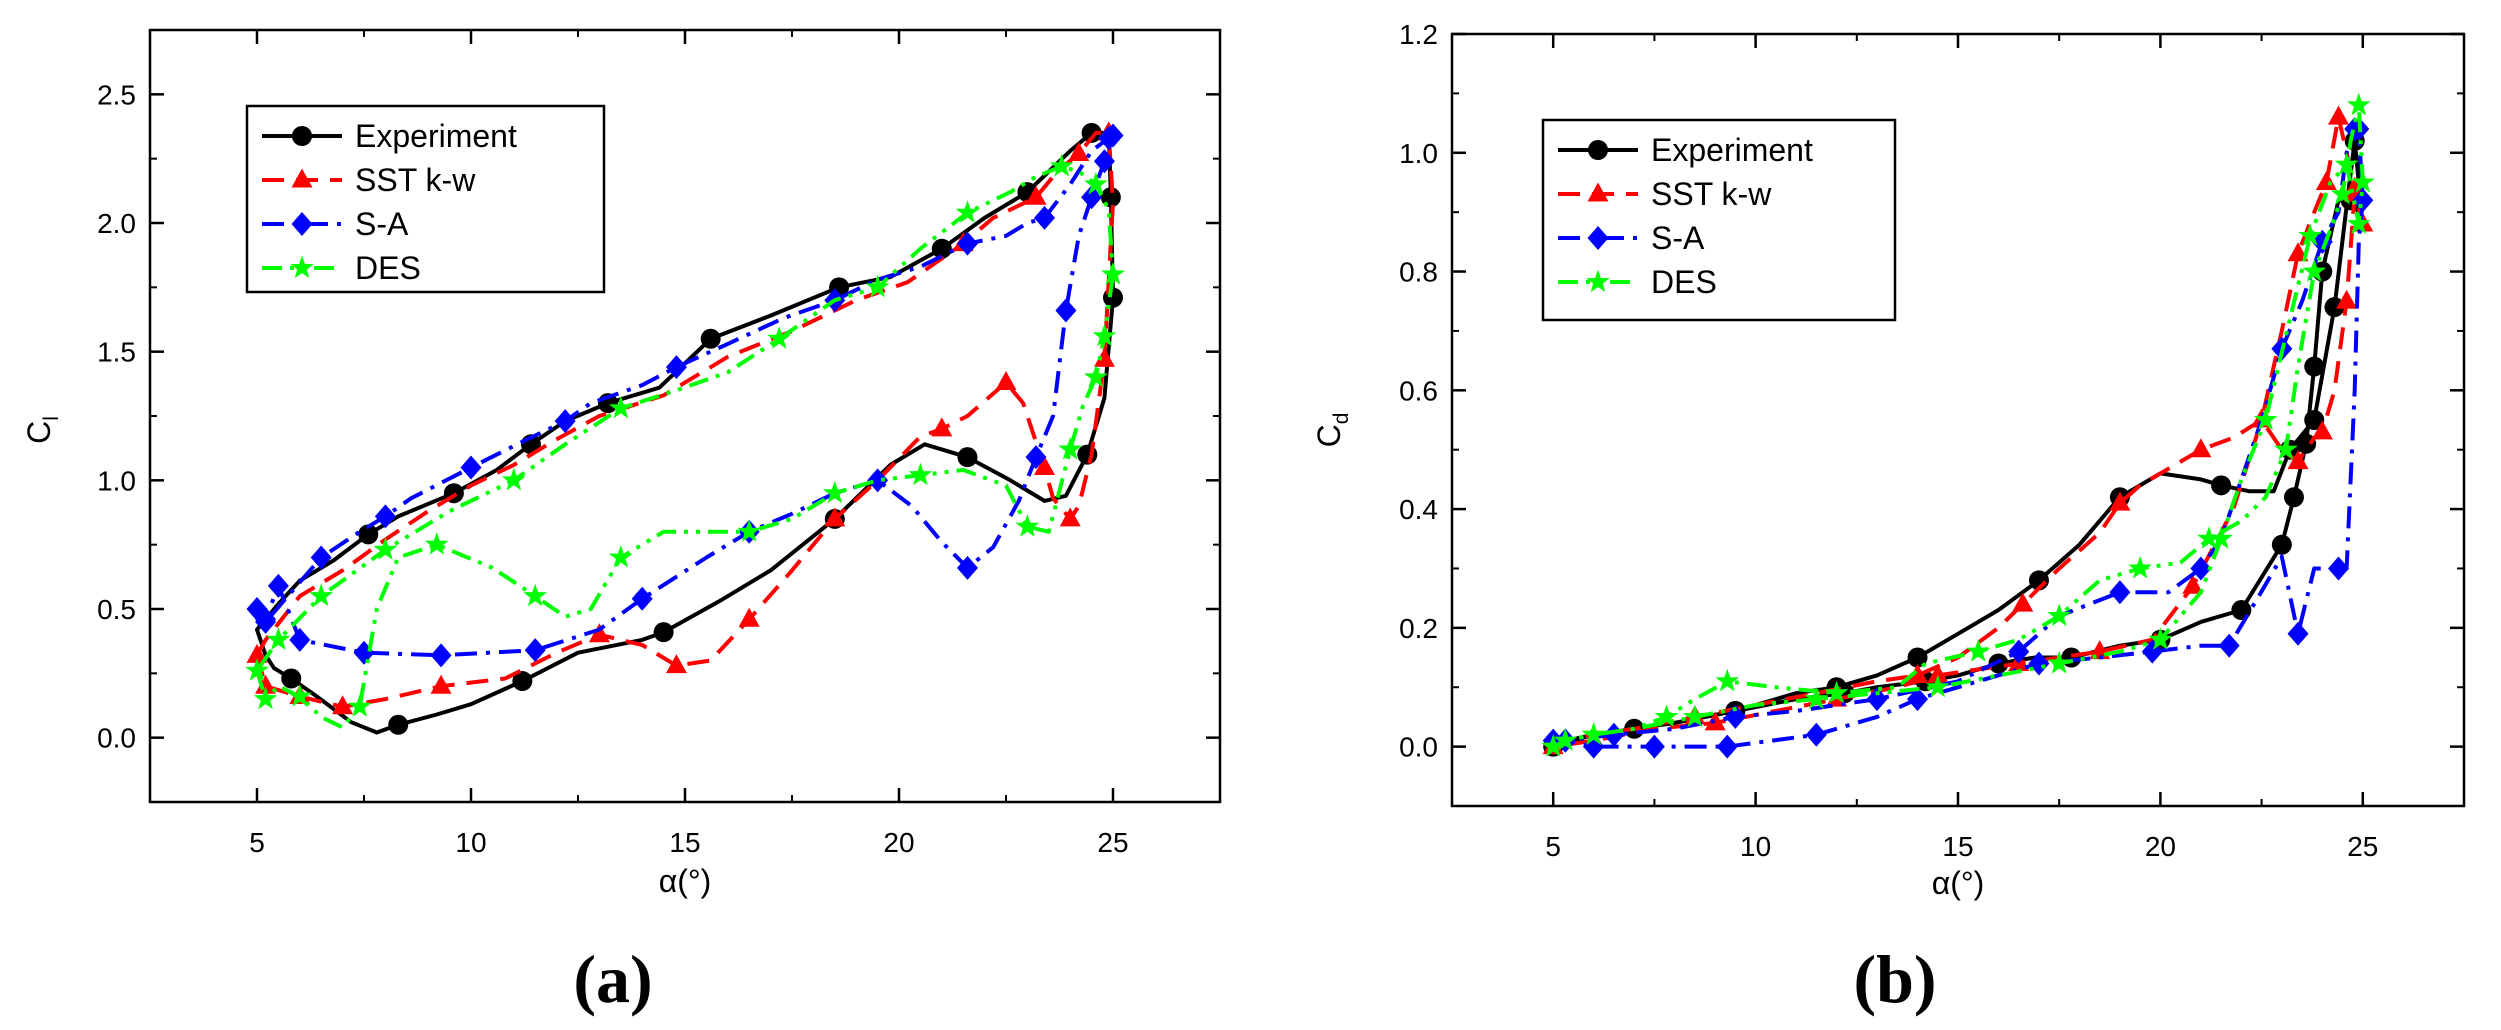 The width and height of the screenshot is (2501, 1030). I want to click on panel-b-ylabel-sub: d, so click(1341, 419).